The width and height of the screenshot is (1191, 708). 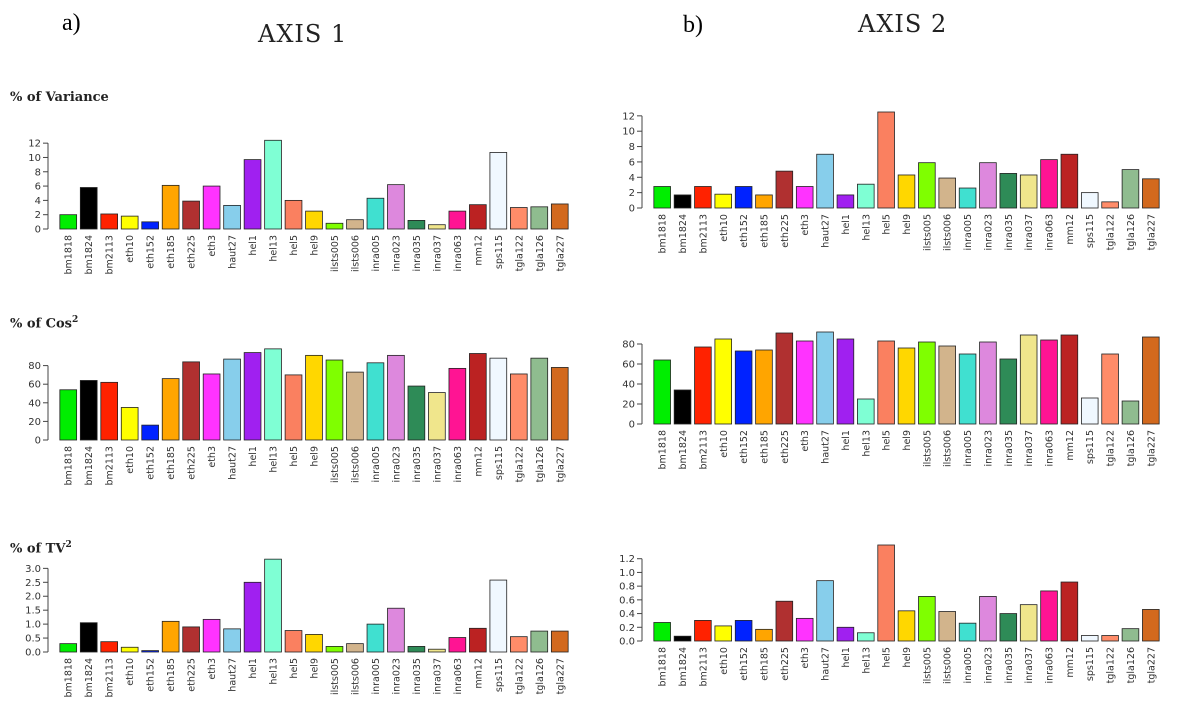 I want to click on row-label-cos2: % of Cos2, so click(x=44, y=323).